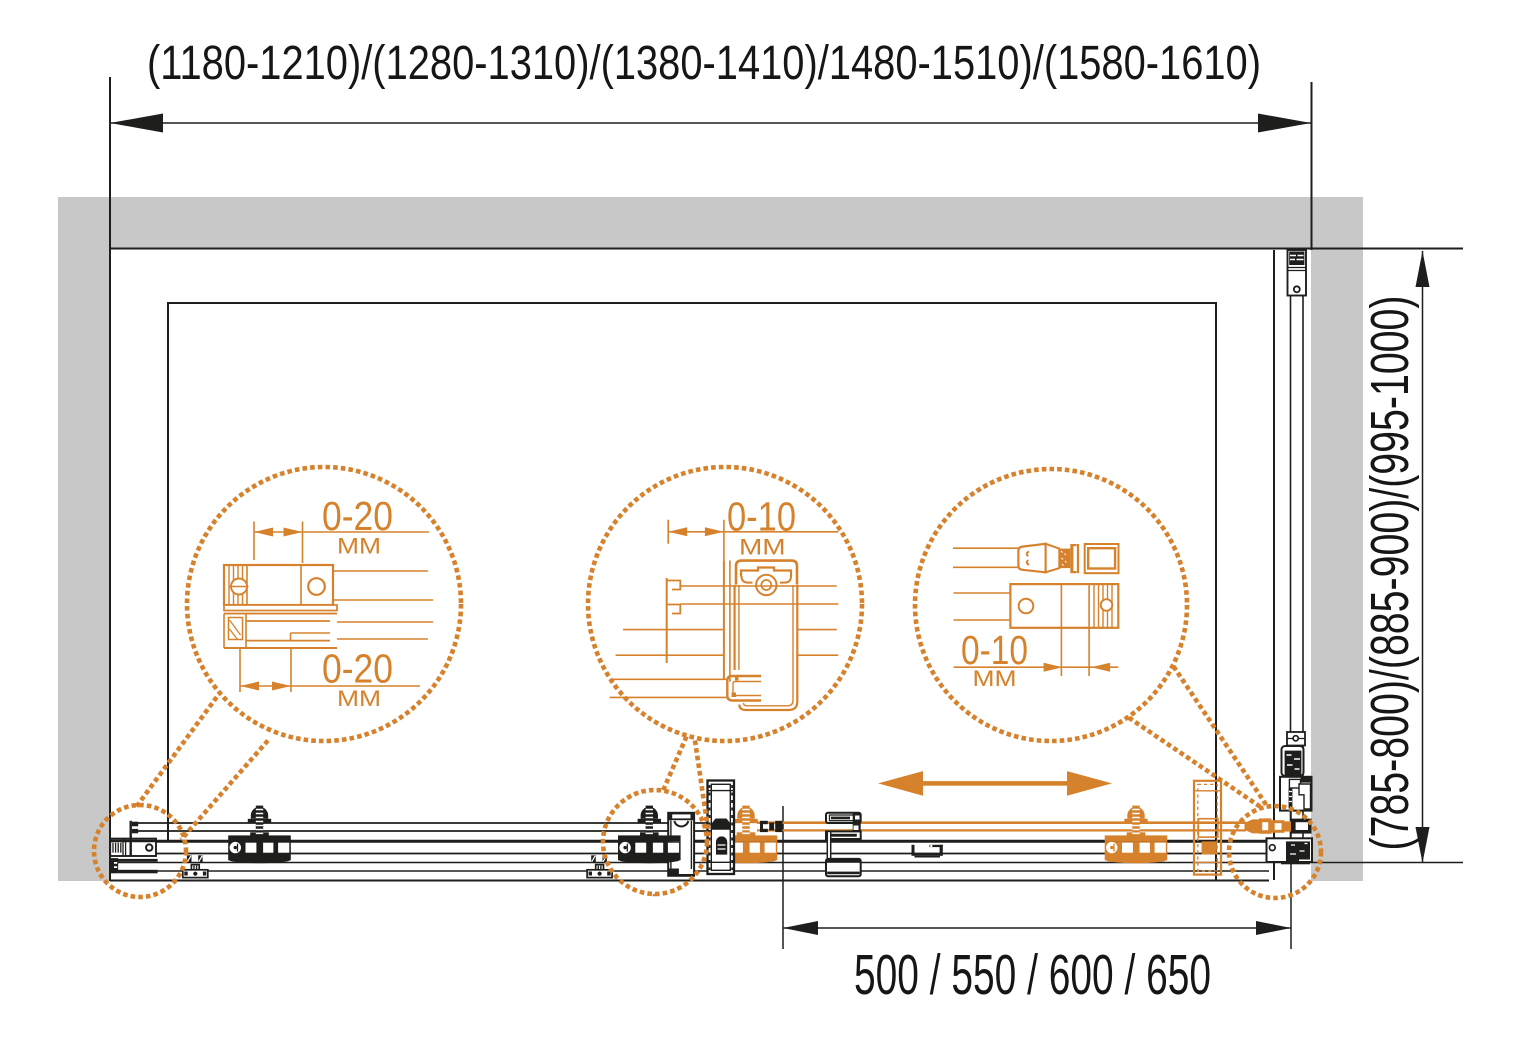  I want to click on svg-text: 500 / 550 / 600 / 650, so click(1032, 975).